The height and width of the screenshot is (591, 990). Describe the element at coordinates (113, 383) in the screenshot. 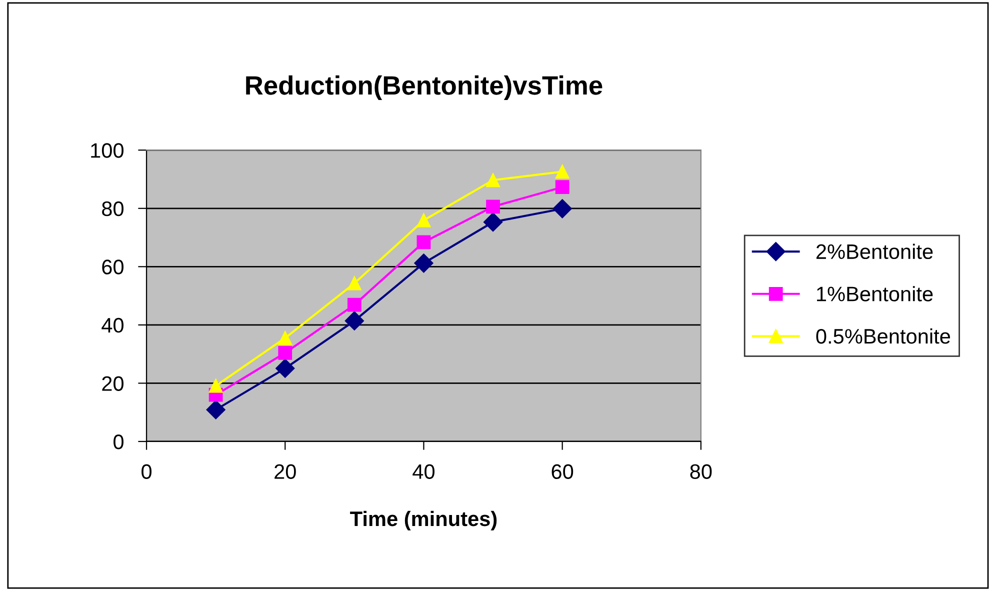

I see `y-tick-label: 20` at that location.